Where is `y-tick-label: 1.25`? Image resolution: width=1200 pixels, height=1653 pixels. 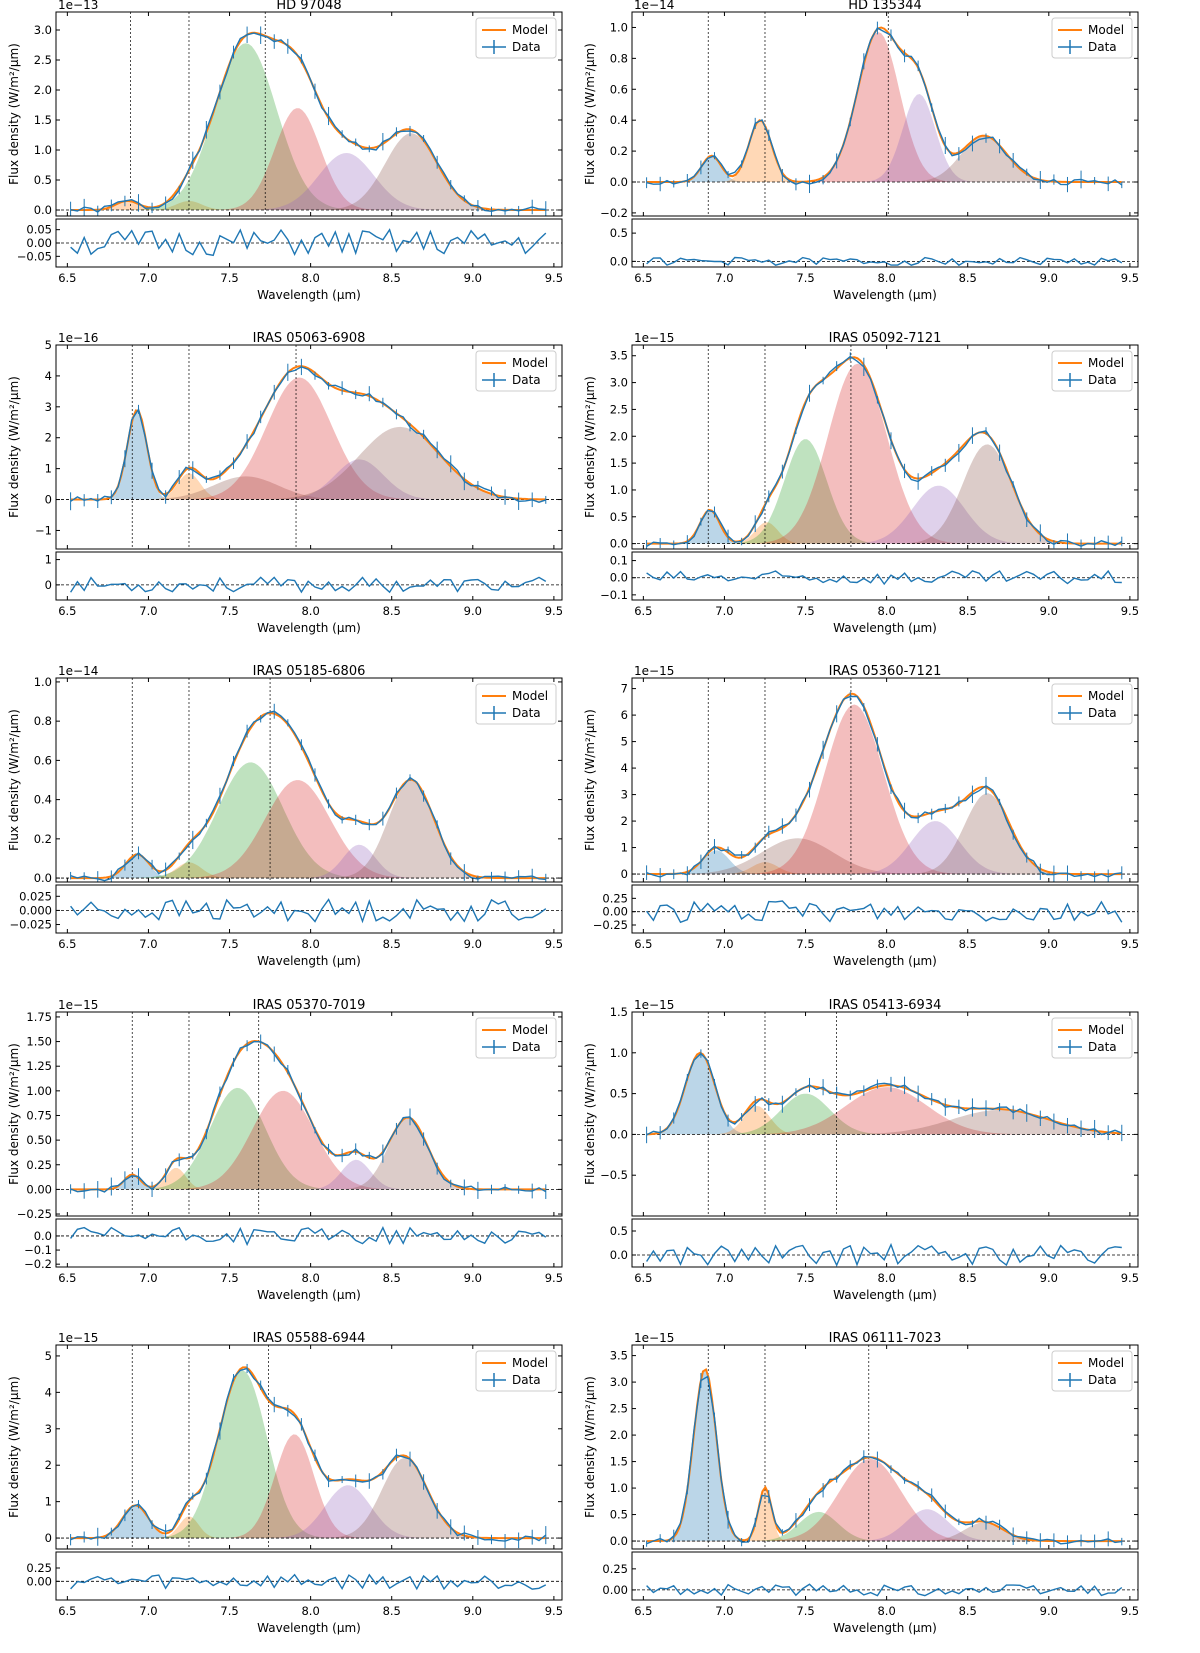
y-tick-label: 1.25 is located at coordinates (39, 1066).